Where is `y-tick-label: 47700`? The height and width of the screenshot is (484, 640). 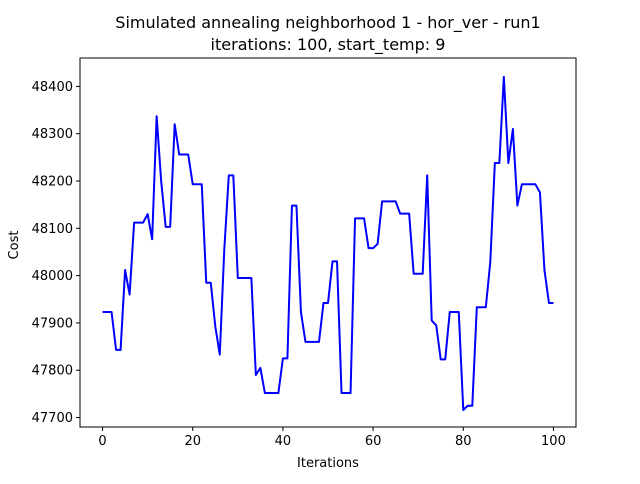
y-tick-label: 47700 is located at coordinates (52, 418).